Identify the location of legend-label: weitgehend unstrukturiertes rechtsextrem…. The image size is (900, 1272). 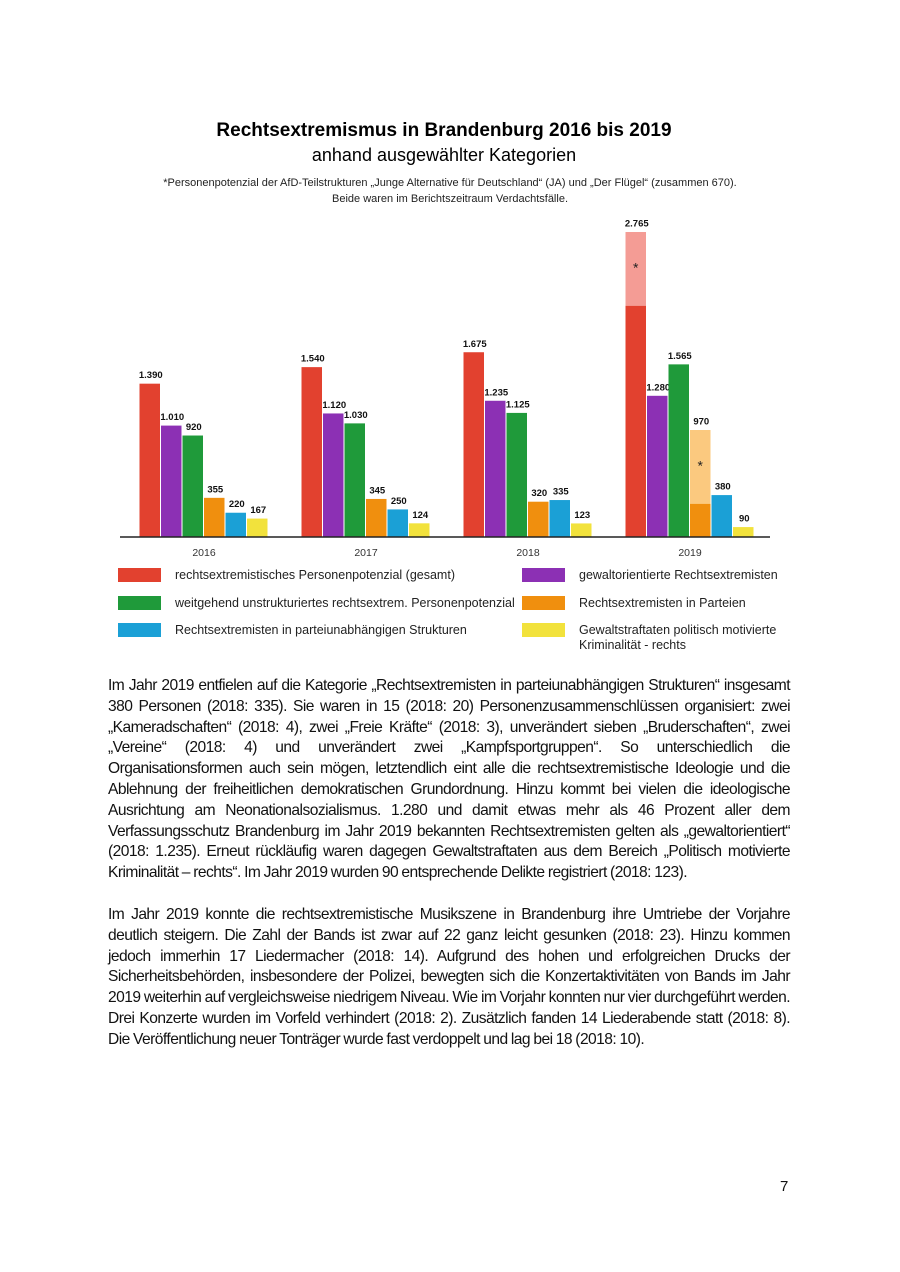
(345, 603).